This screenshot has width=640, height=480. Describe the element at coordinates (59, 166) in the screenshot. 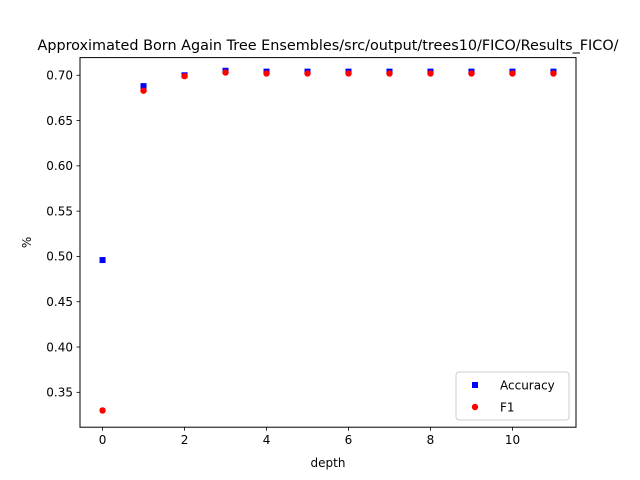

I see `y-tick-label: 0.60` at that location.